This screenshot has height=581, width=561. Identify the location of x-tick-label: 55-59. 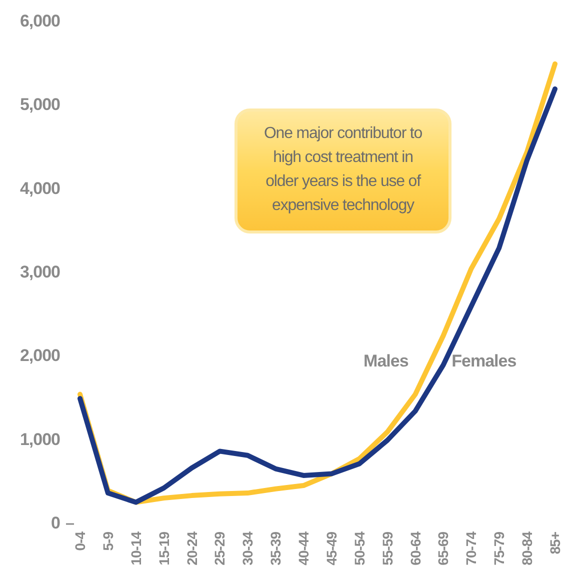
(387, 548).